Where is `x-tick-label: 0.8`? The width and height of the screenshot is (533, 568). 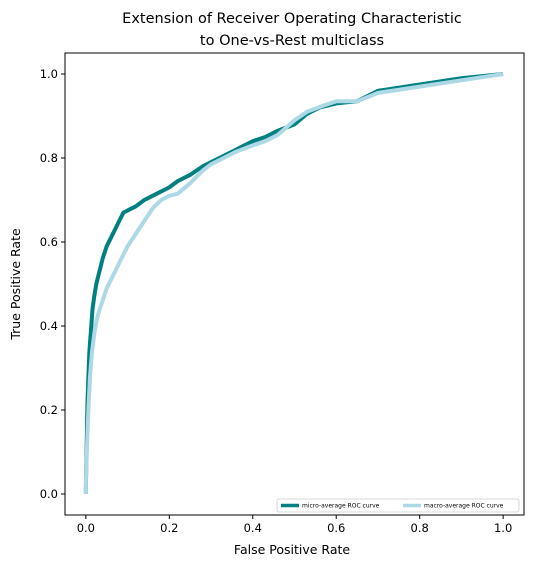
x-tick-label: 0.8 is located at coordinates (420, 528).